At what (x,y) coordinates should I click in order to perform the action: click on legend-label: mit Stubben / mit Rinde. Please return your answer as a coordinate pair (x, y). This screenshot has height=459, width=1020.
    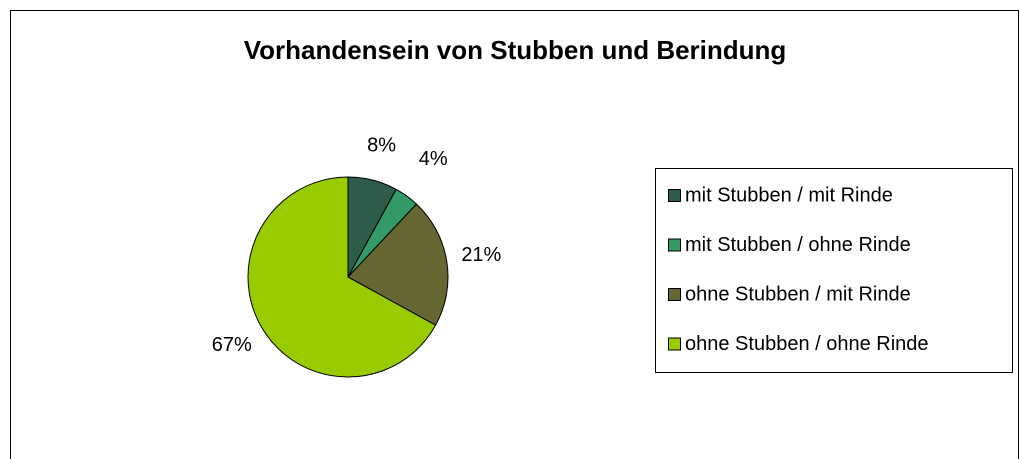
    Looking at the image, I should click on (789, 195).